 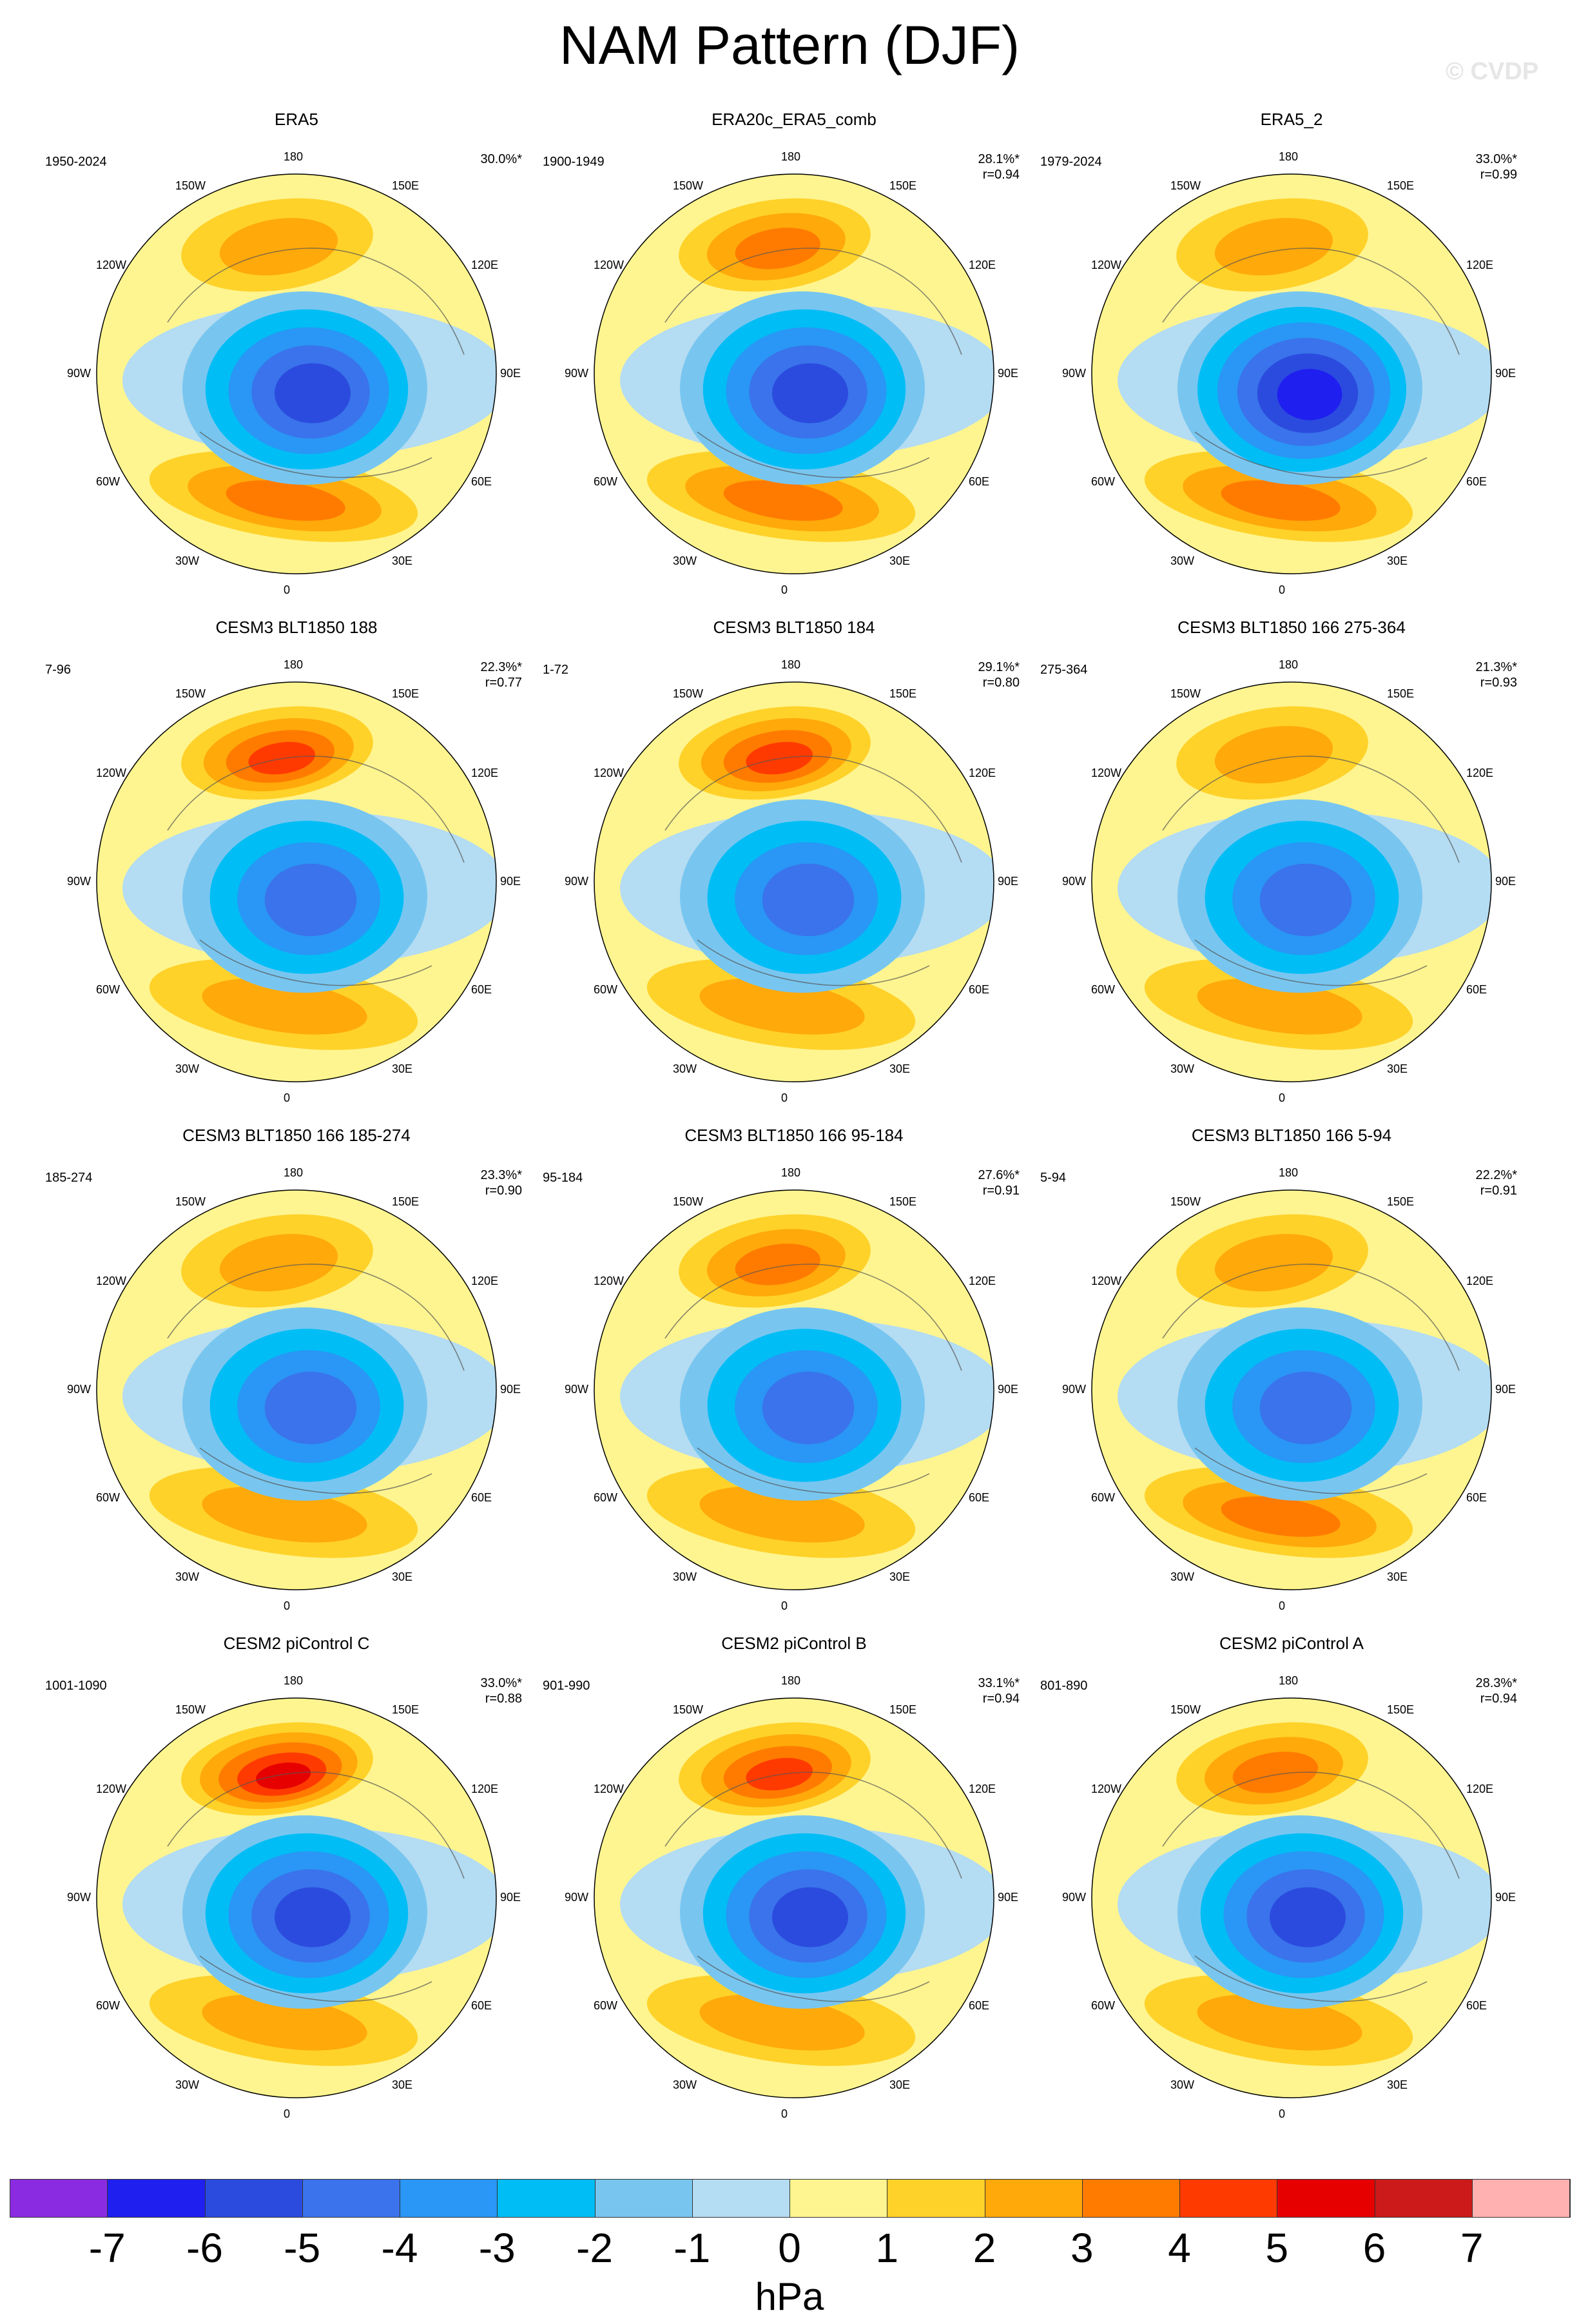 What do you see at coordinates (887, 2248) in the screenshot?
I see `colorbar-tick-label: 1` at bounding box center [887, 2248].